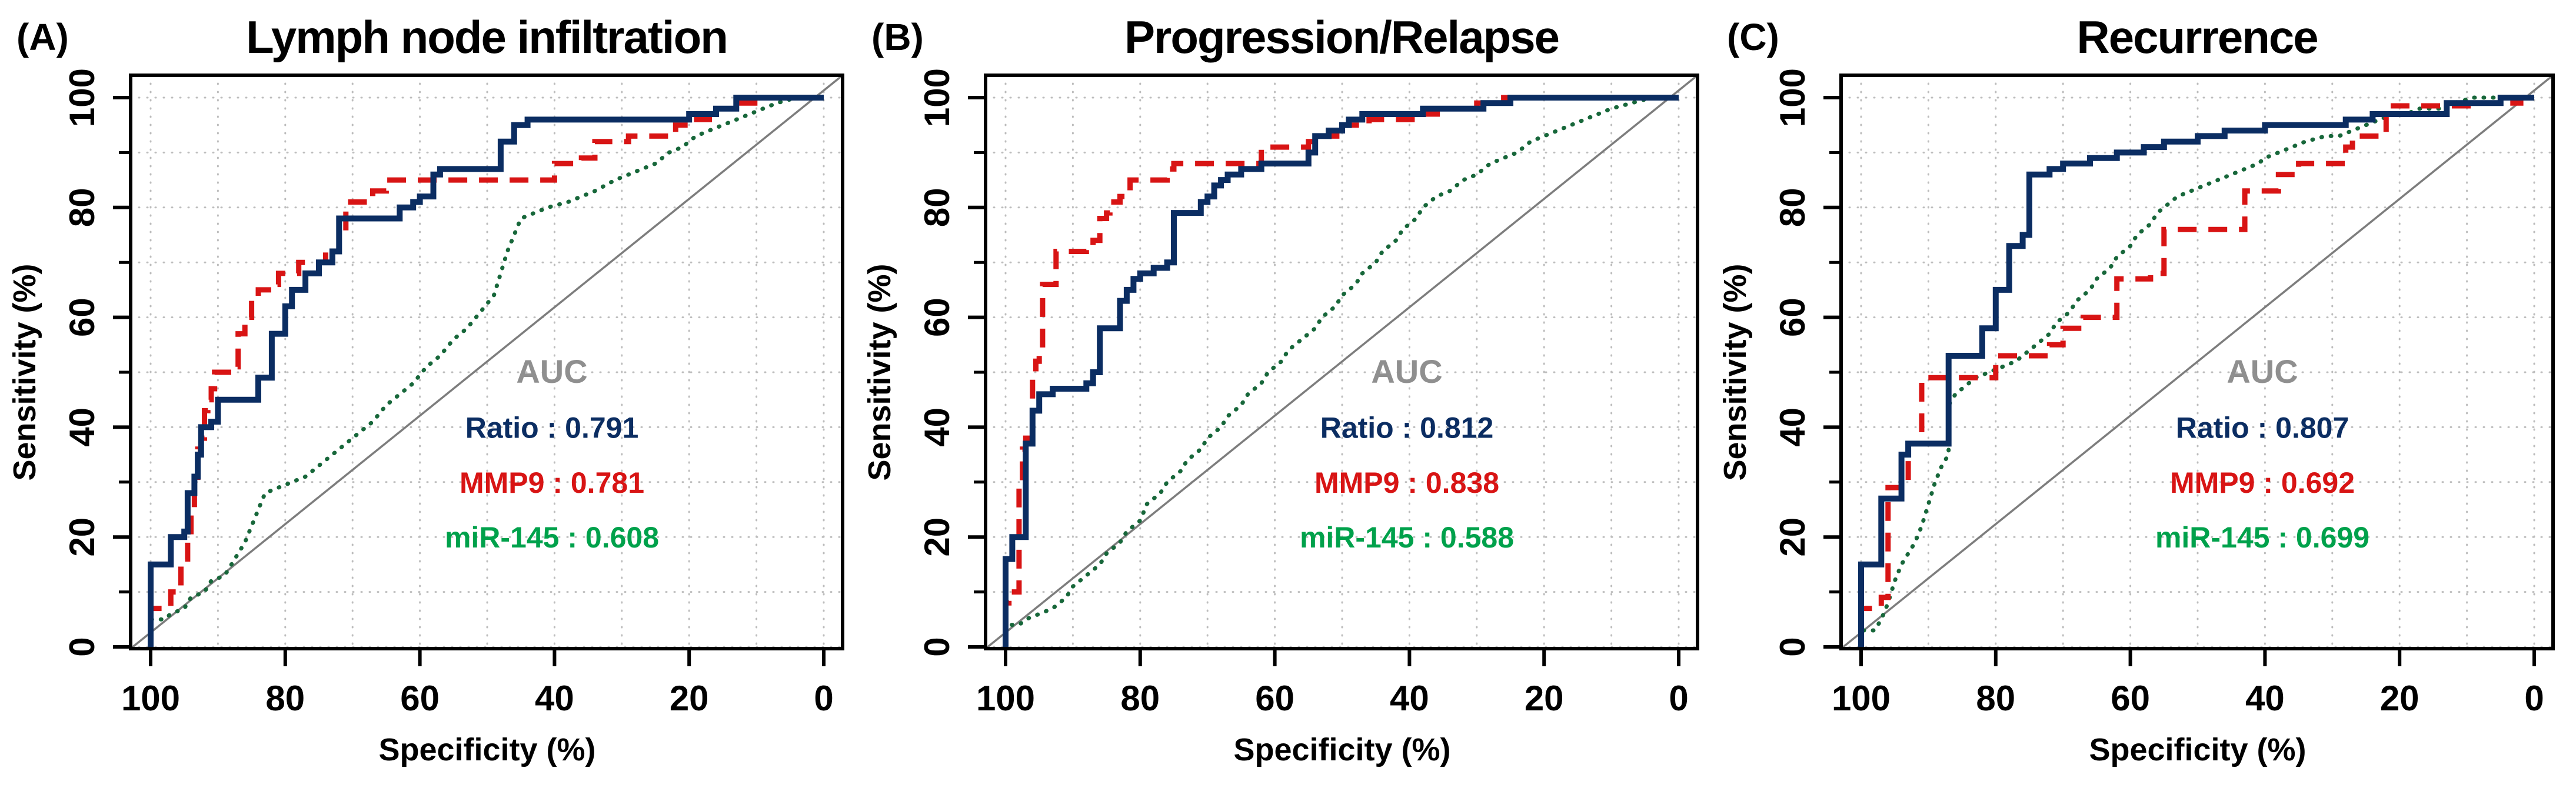 The width and height of the screenshot is (2576, 788). I want to click on legend-entry-mir-145: miR-145 : 0.699, so click(2262, 537).